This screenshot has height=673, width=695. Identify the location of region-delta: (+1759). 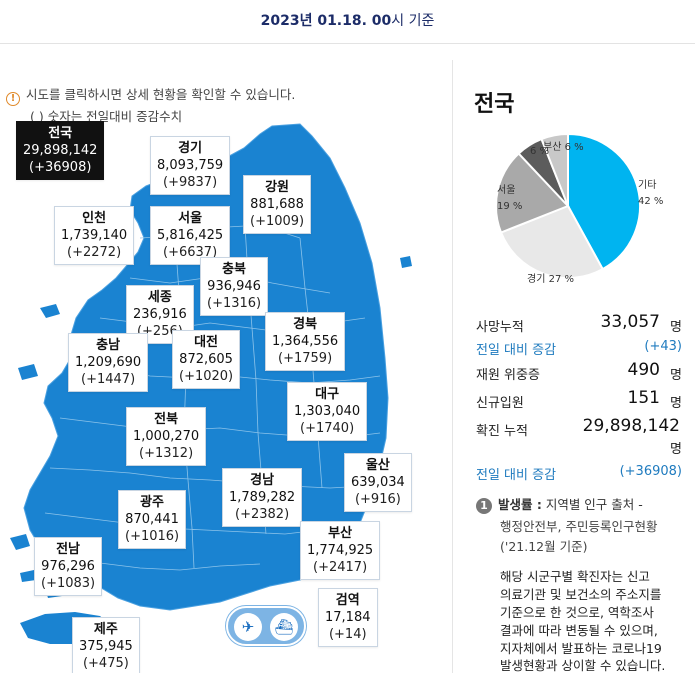
(305, 358).